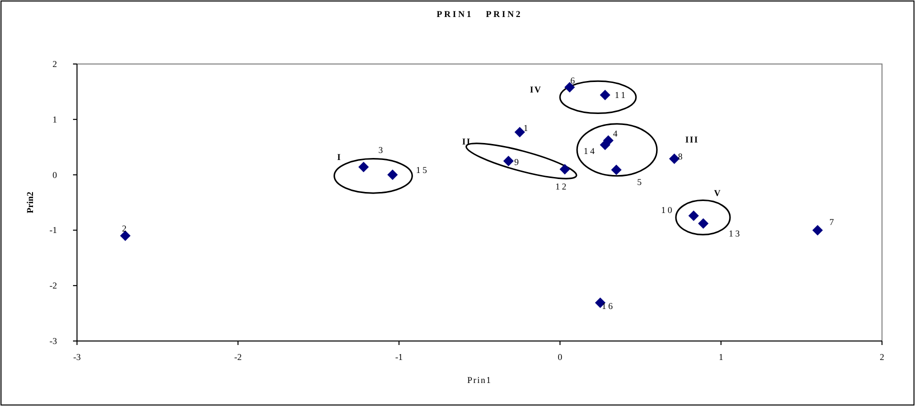 The height and width of the screenshot is (407, 916). What do you see at coordinates (54, 119) in the screenshot?
I see `y-tick-label: 1` at bounding box center [54, 119].